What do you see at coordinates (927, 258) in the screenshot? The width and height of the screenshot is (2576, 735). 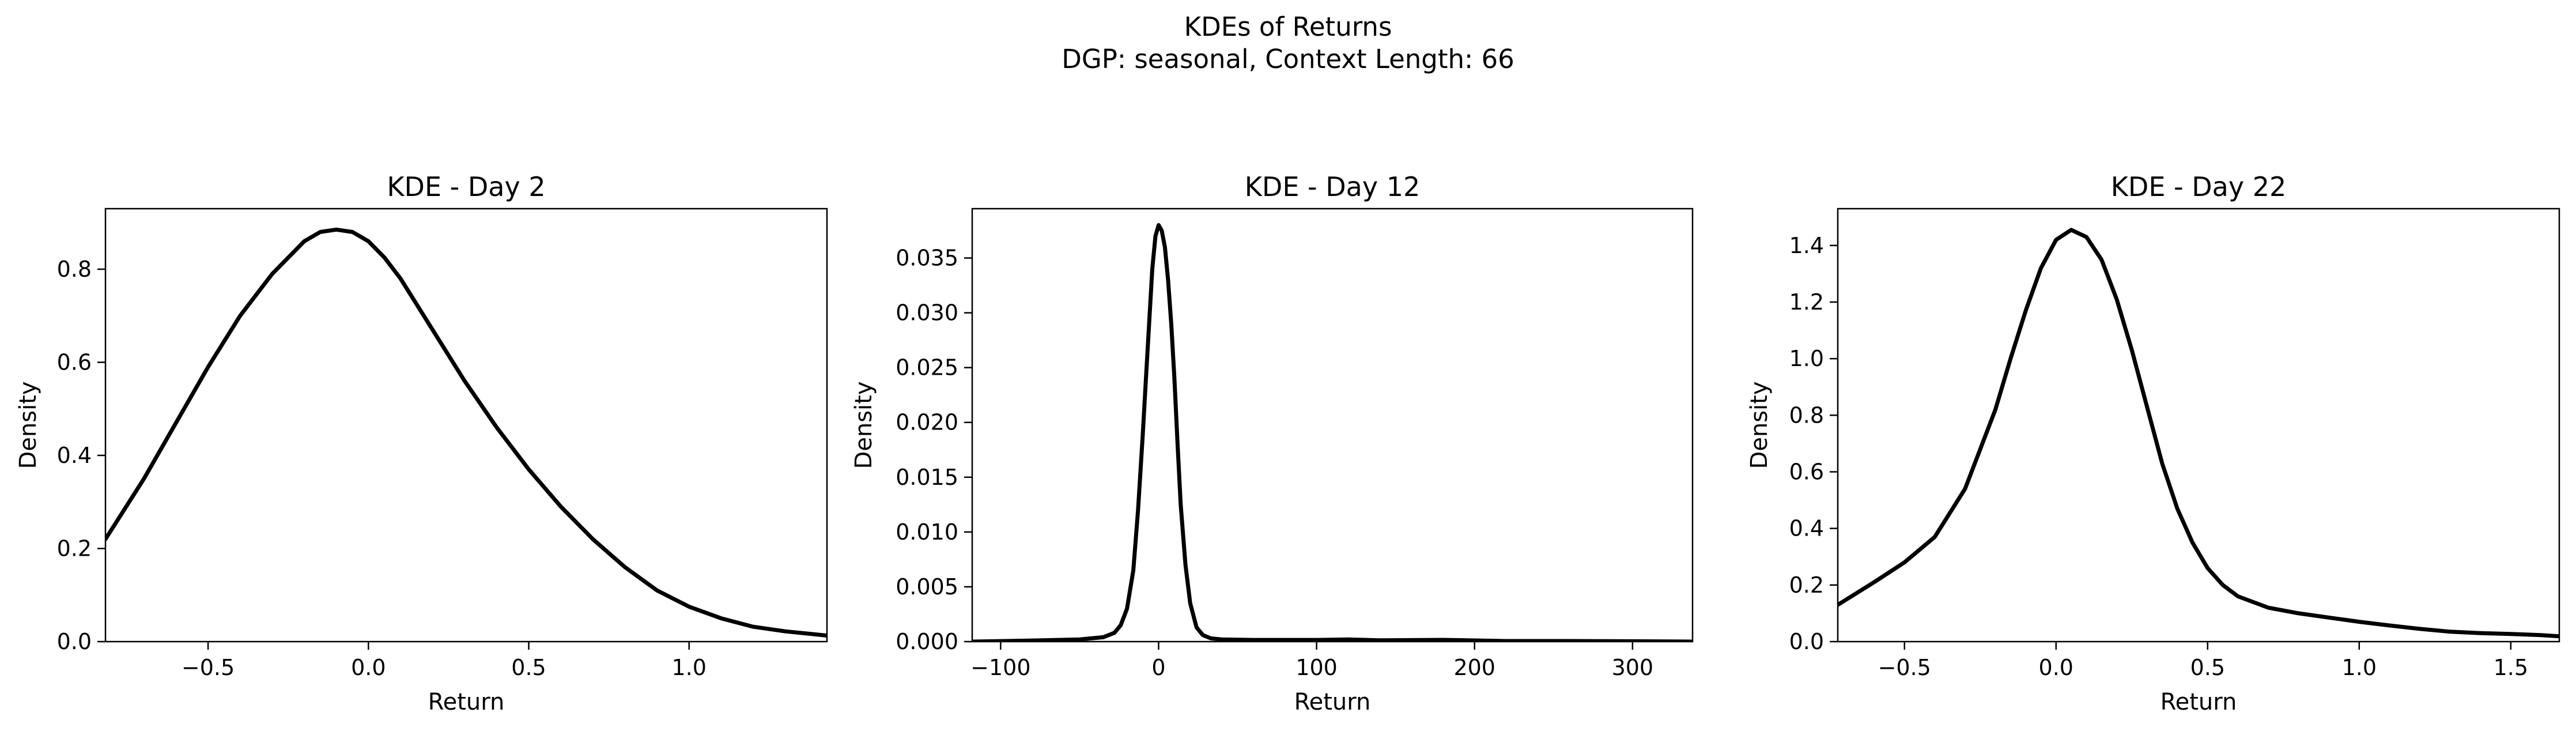 I see `y-tick-label: 0.035` at bounding box center [927, 258].